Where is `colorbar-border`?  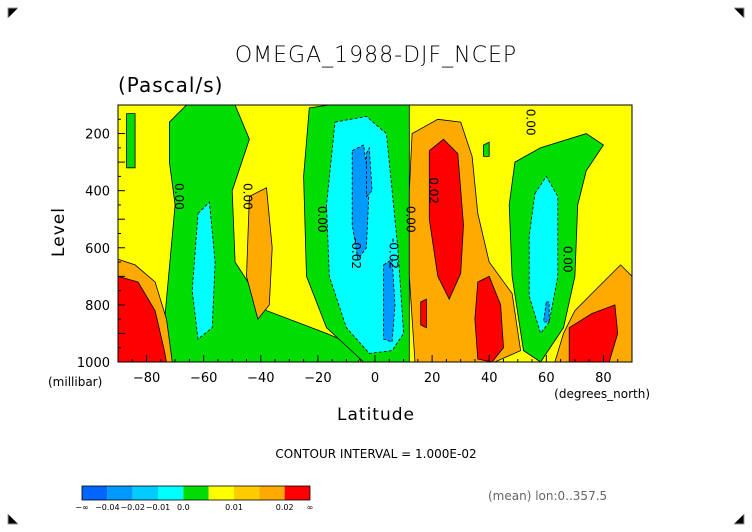 colorbar-border is located at coordinates (196, 493).